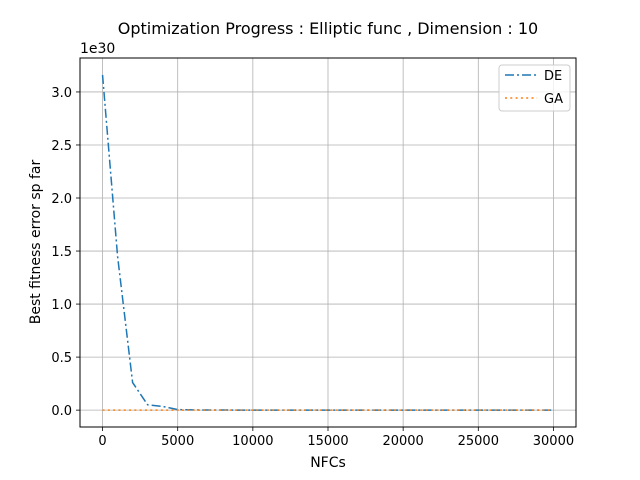 Image resolution: width=640 pixels, height=480 pixels. I want to click on x-tick-label: 25000, so click(478, 441).